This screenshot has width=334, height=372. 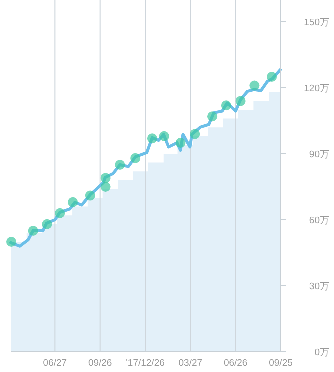 What do you see at coordinates (317, 23) in the screenshot?
I see `y-tick-label: 150万` at bounding box center [317, 23].